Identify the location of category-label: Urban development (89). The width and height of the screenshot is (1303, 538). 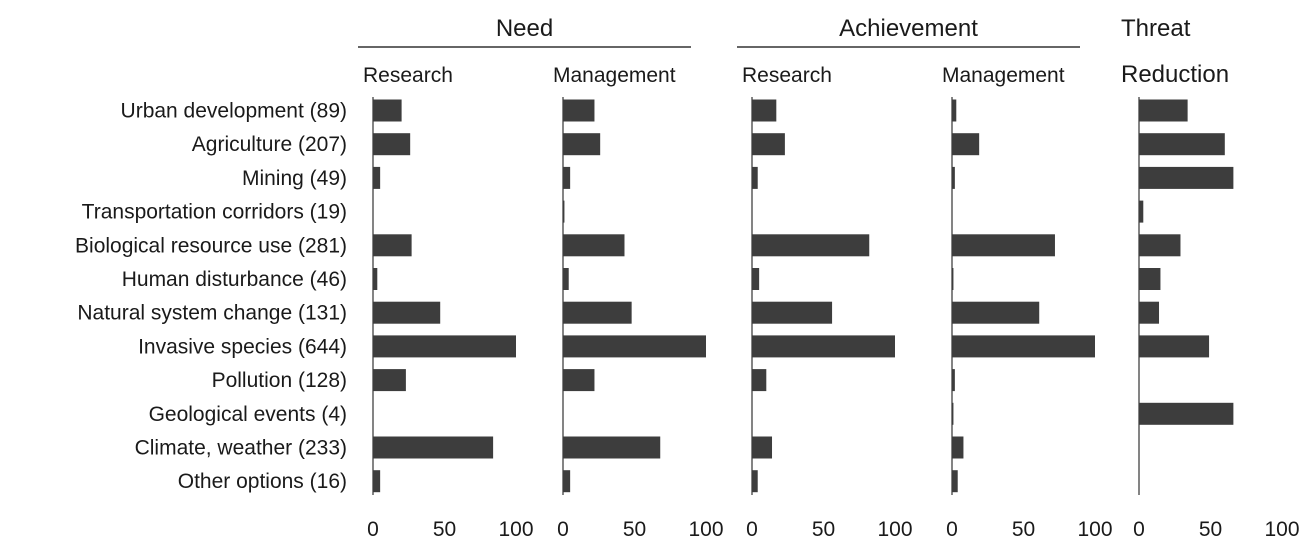
(234, 111).